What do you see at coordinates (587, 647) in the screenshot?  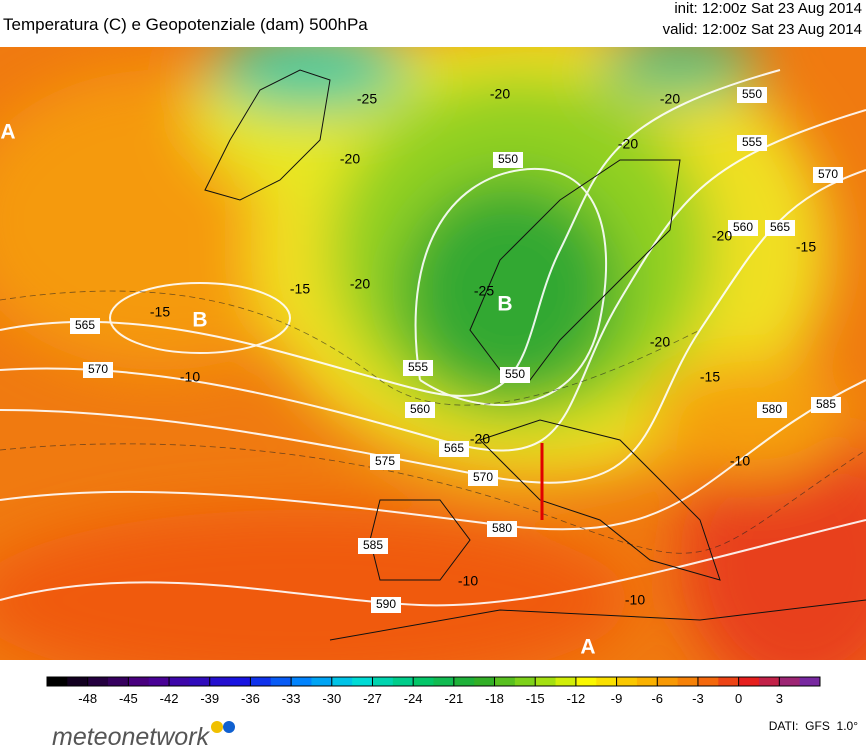 I see `pressure-center: A` at bounding box center [587, 647].